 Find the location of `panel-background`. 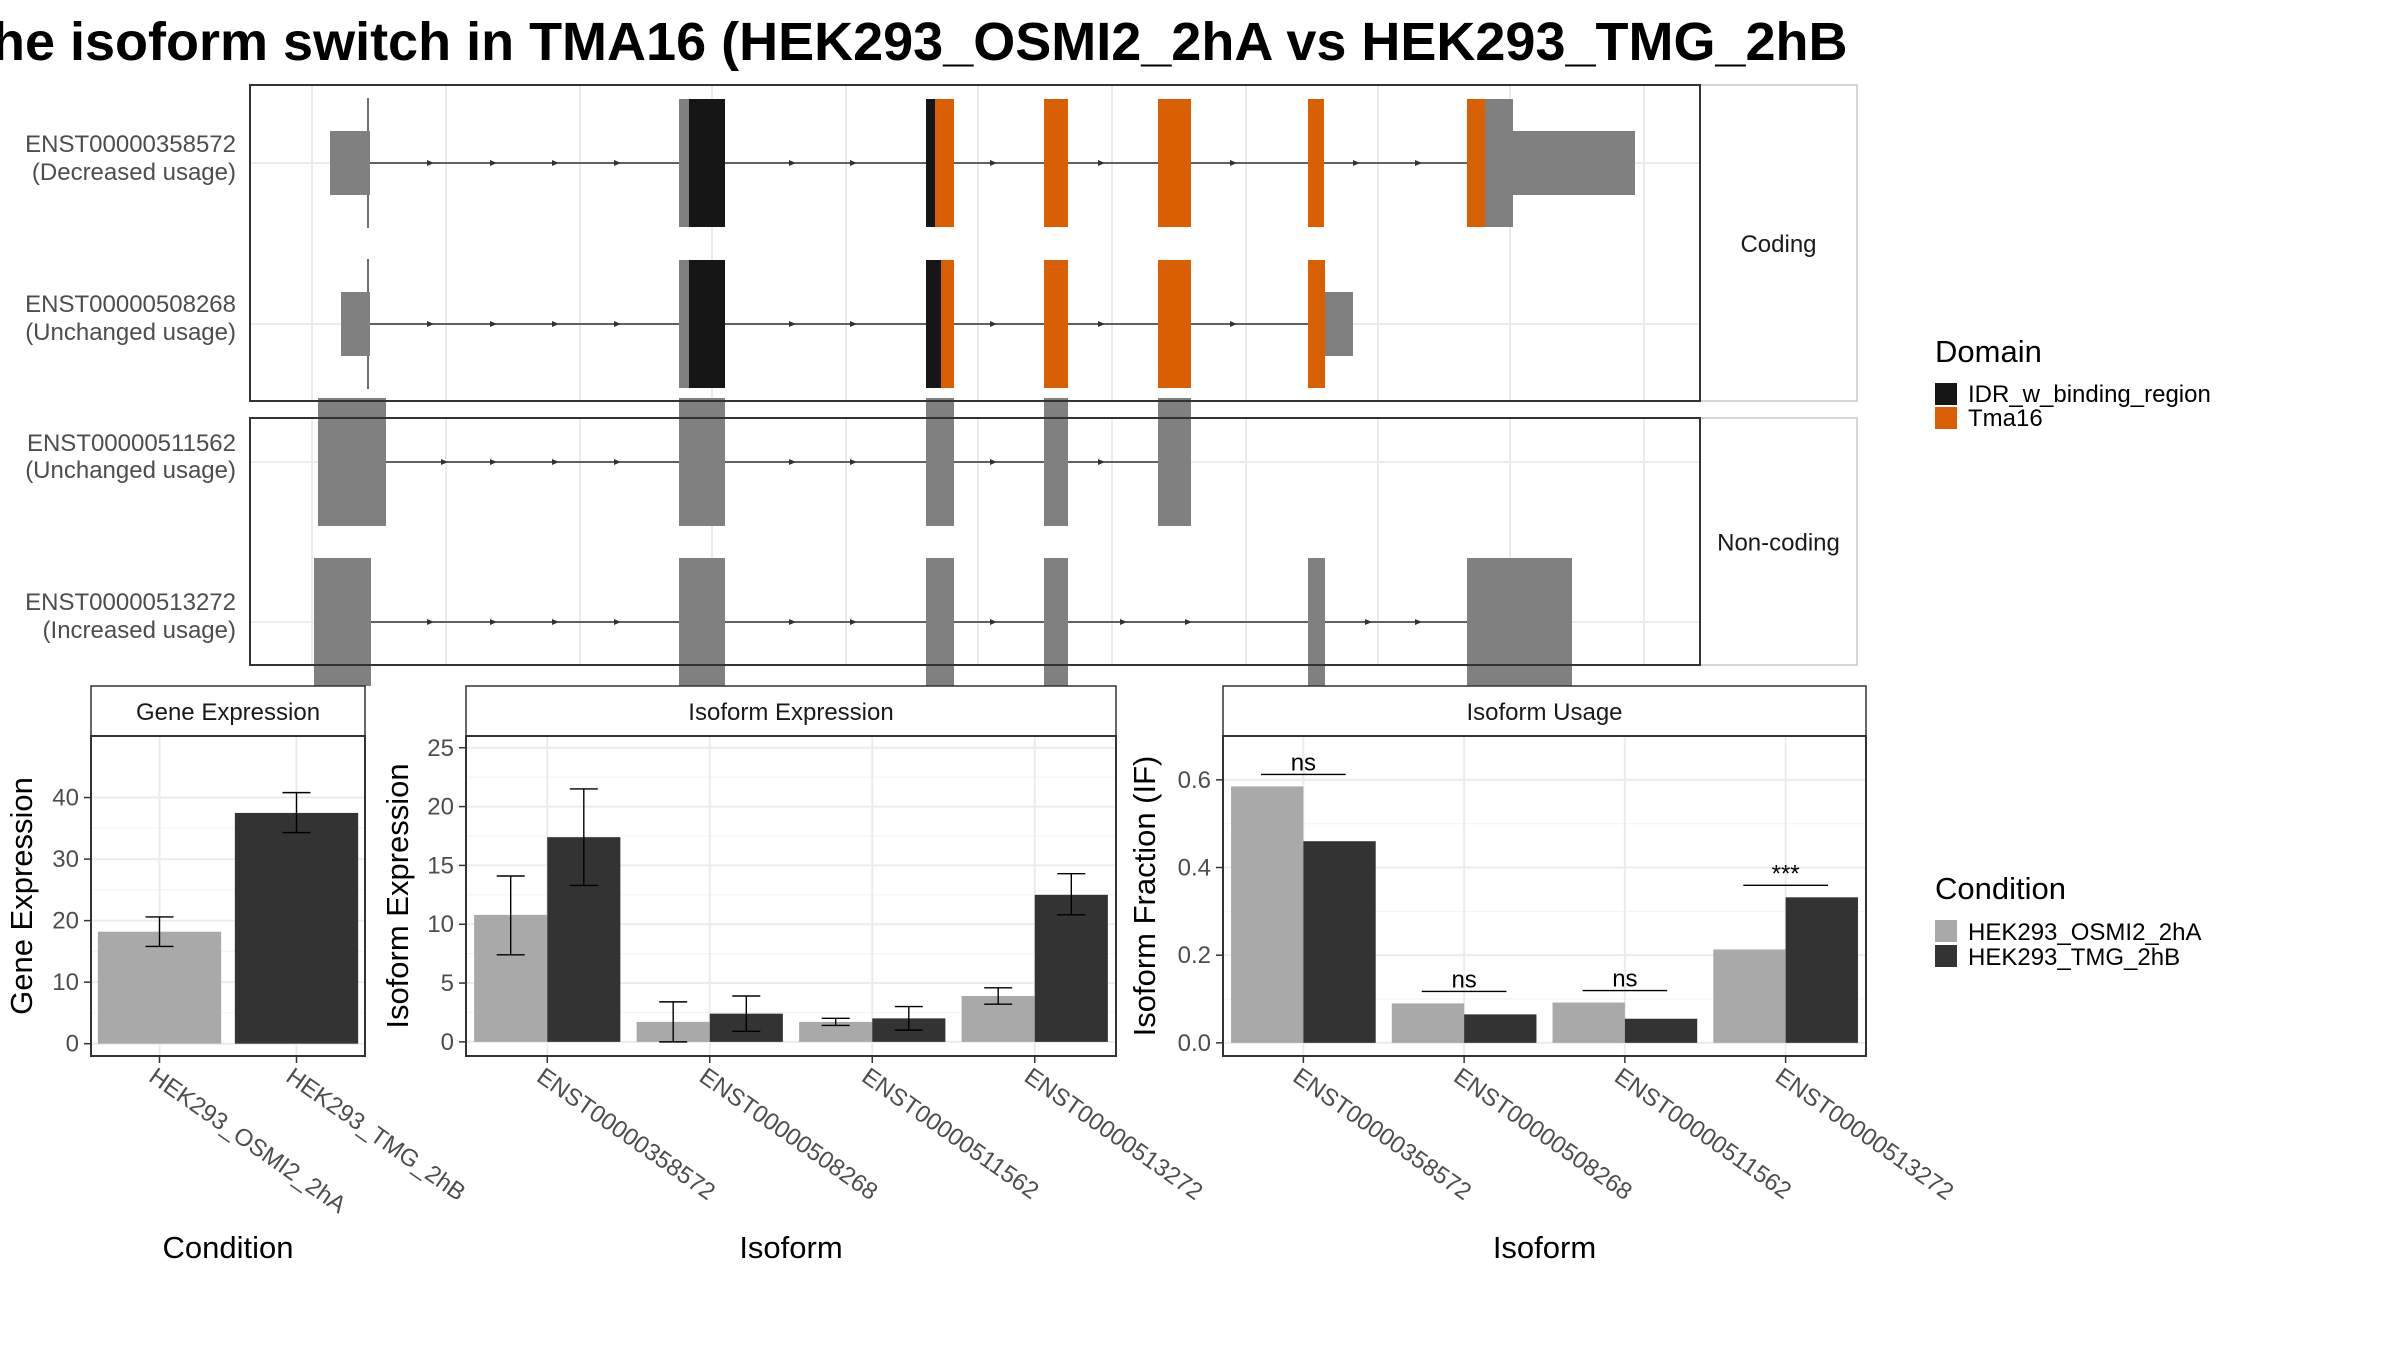

panel-background is located at coordinates (975, 243).